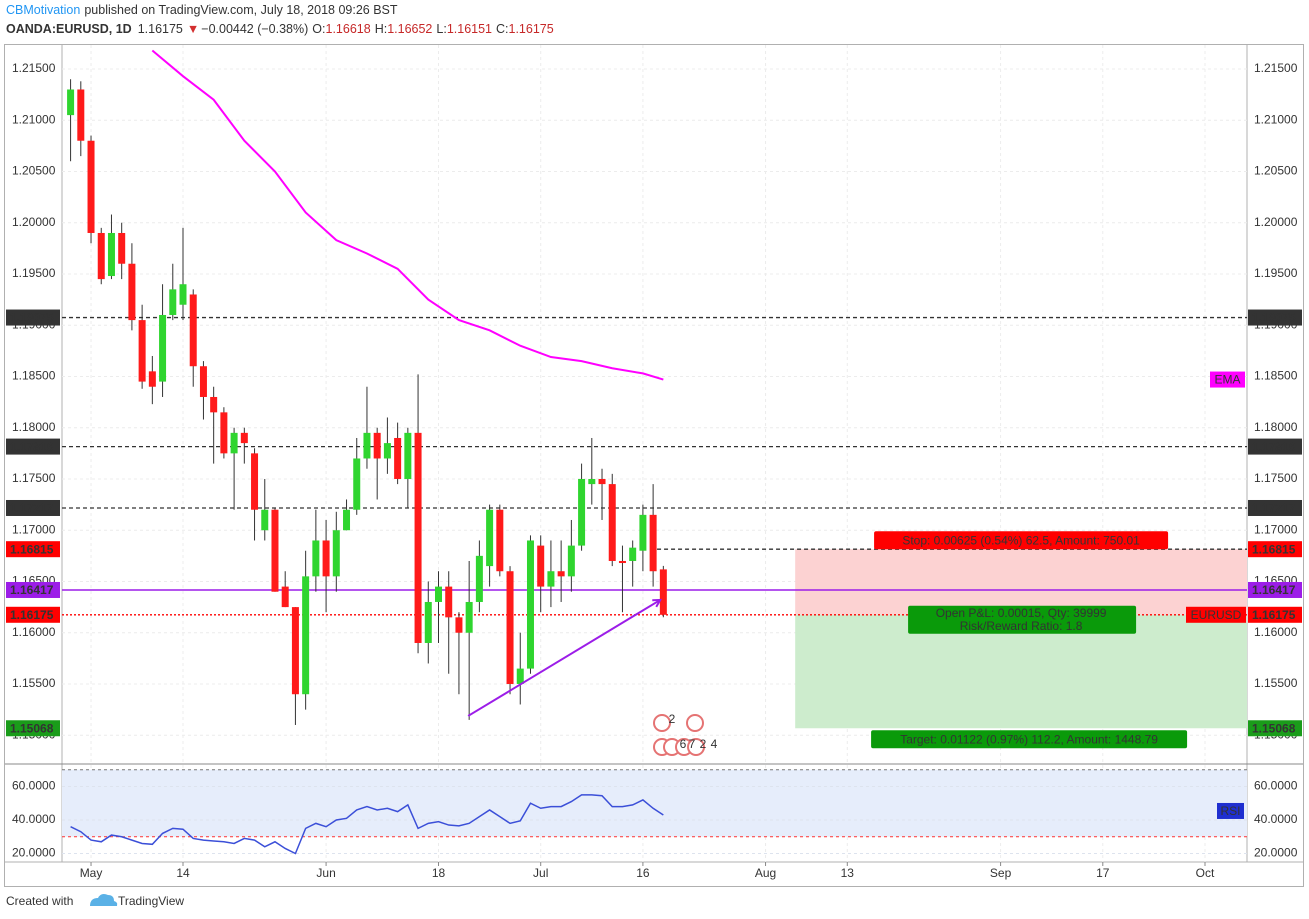 Image resolution: width=1309 pixels, height=919 pixels. What do you see at coordinates (654, 803) in the screenshot?
I see `rsi-band` at bounding box center [654, 803].